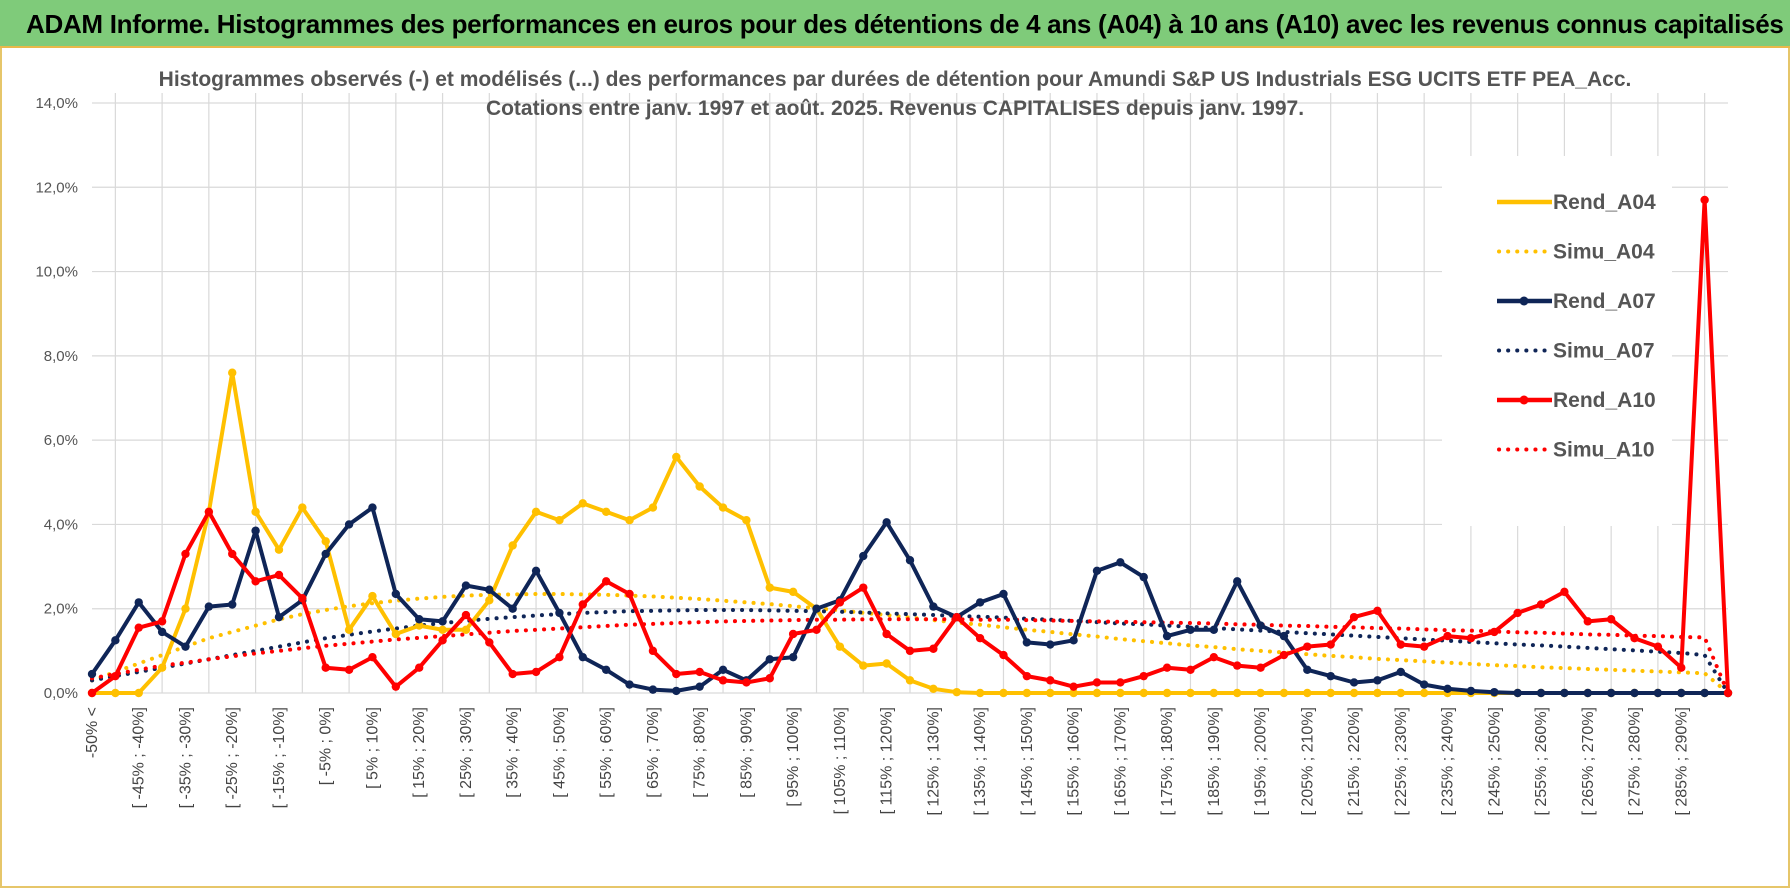 The width and height of the screenshot is (1790, 888). What do you see at coordinates (653, 752) in the screenshot?
I see `x-tick-label: [ 65% ; 70%]` at bounding box center [653, 752].